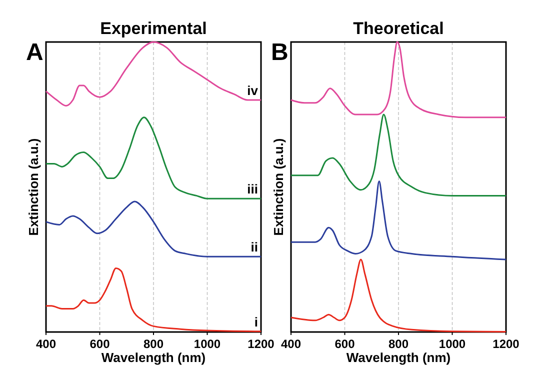  What do you see at coordinates (256, 322) in the screenshot?
I see `series-label: i` at bounding box center [256, 322].